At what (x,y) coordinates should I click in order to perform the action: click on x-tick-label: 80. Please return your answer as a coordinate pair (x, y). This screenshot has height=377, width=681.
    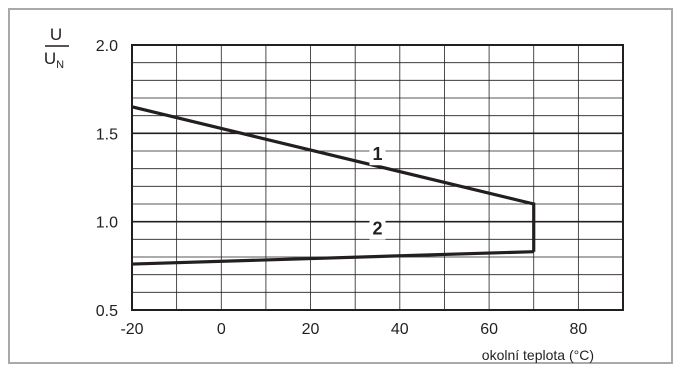
    Looking at the image, I should click on (578, 329).